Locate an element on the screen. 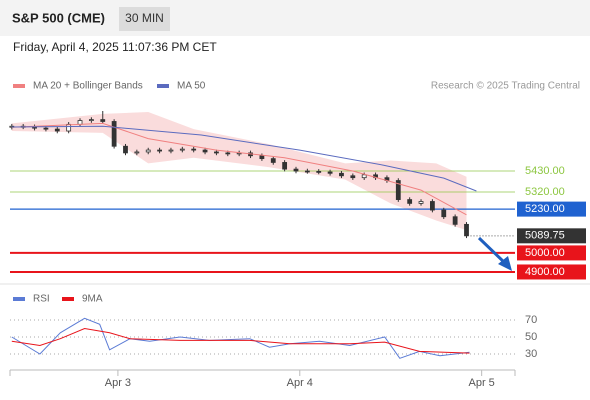  header-bar is located at coordinates (295, 18).